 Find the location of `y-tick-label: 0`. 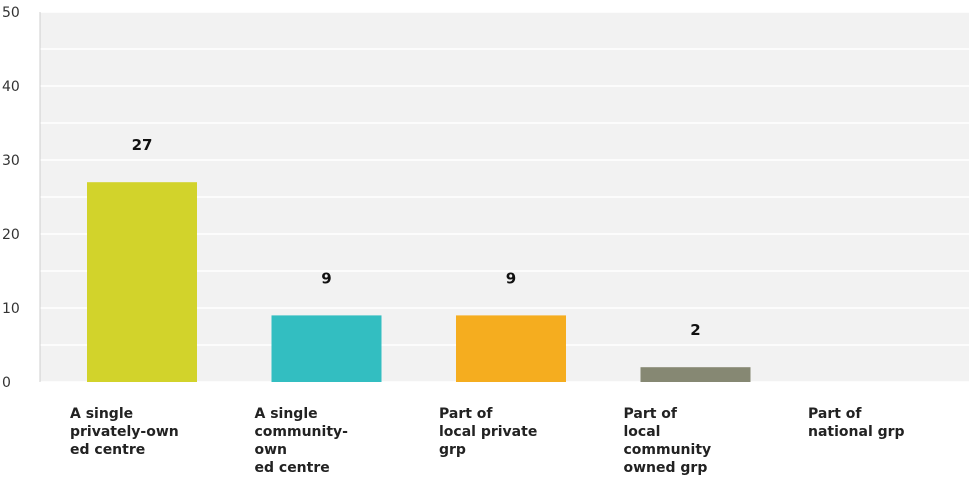

y-tick-label: 0 is located at coordinates (6, 383).